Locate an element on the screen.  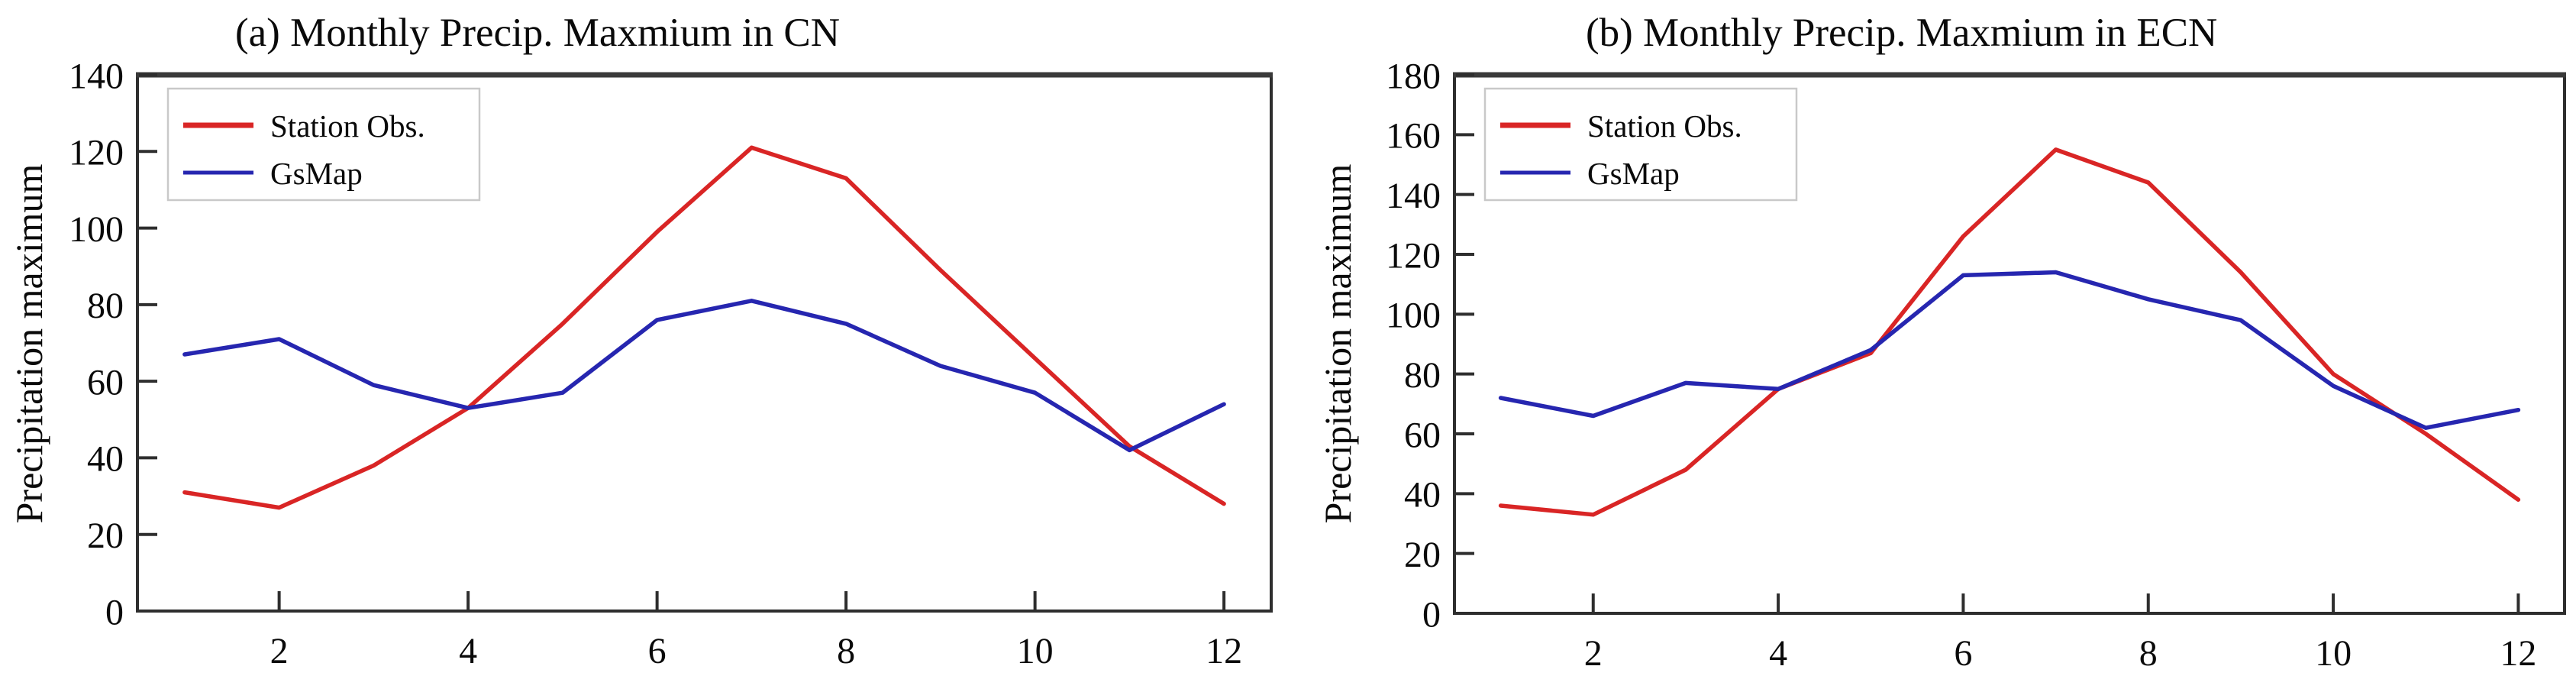
x-axis-a: 2 4 6 8 10 12 is located at coordinates (756, 631).